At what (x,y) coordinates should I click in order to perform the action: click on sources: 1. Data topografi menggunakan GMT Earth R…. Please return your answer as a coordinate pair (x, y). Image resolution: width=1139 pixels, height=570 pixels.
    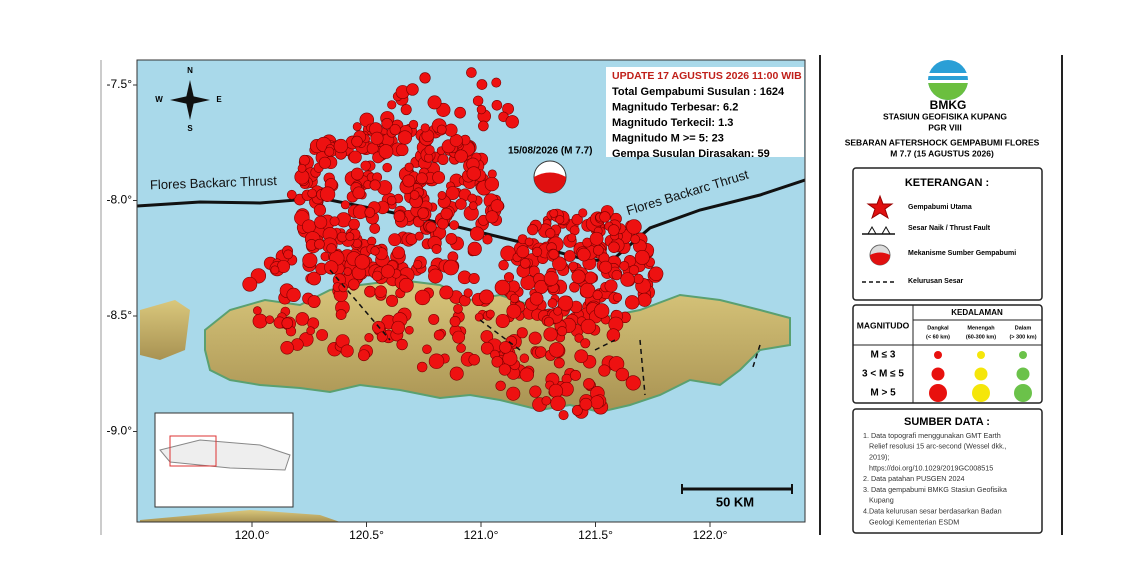
    Looking at the image, I should click on (935, 478).